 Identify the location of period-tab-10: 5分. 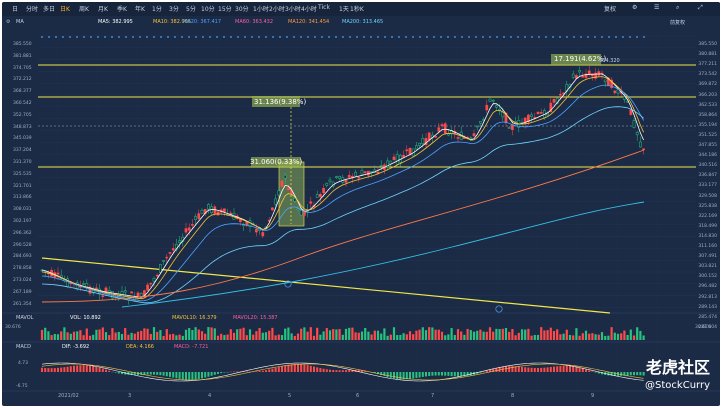
(191, 9).